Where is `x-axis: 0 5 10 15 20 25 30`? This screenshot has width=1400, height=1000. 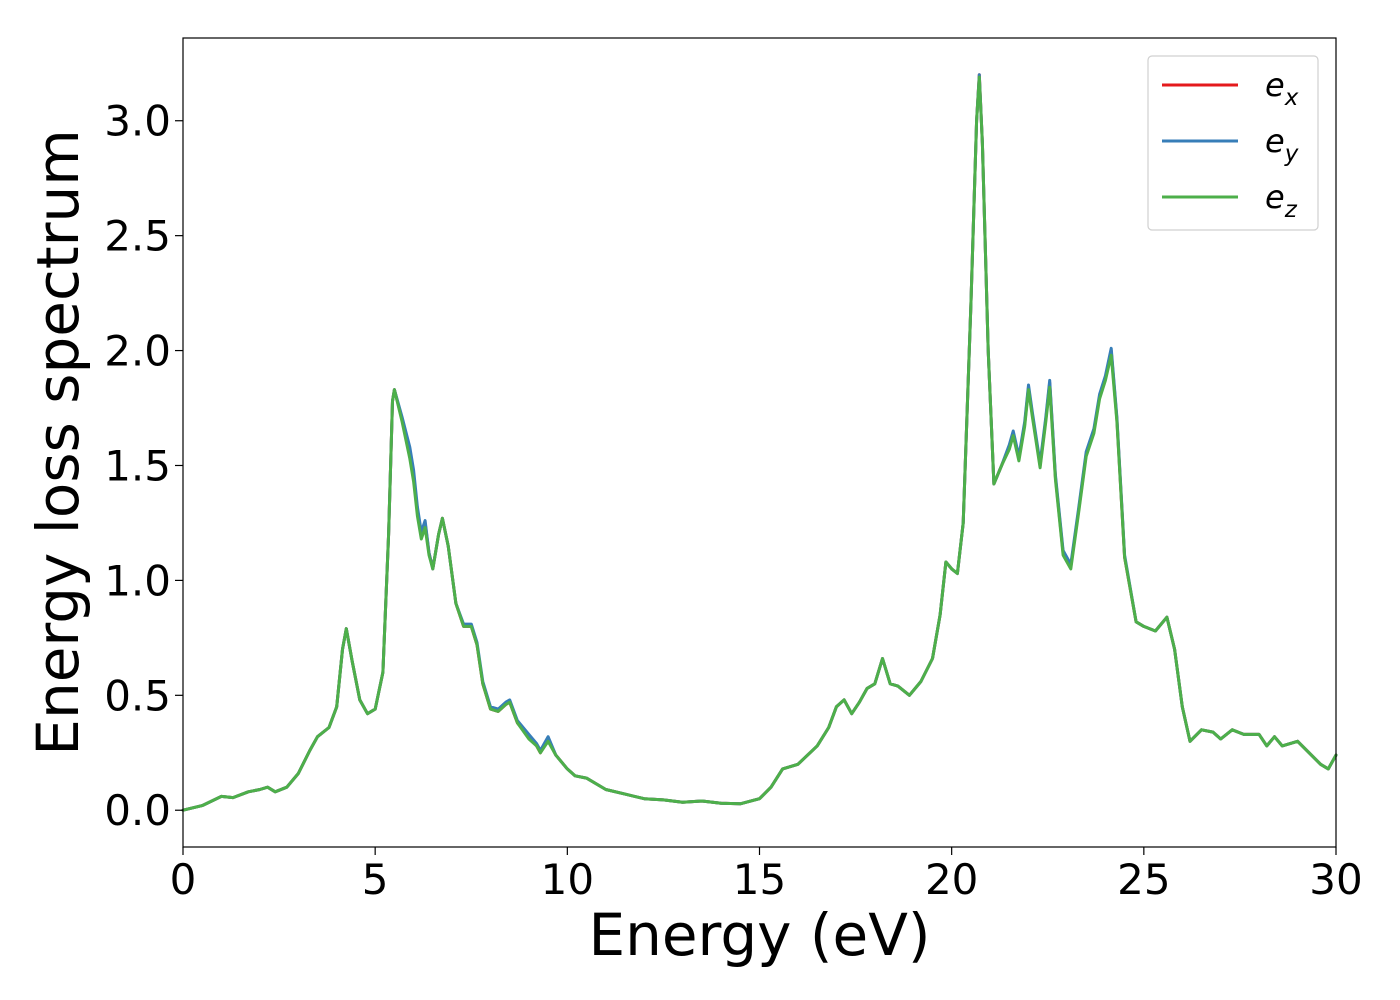 x-axis: 0 5 10 15 20 25 30 is located at coordinates (766, 875).